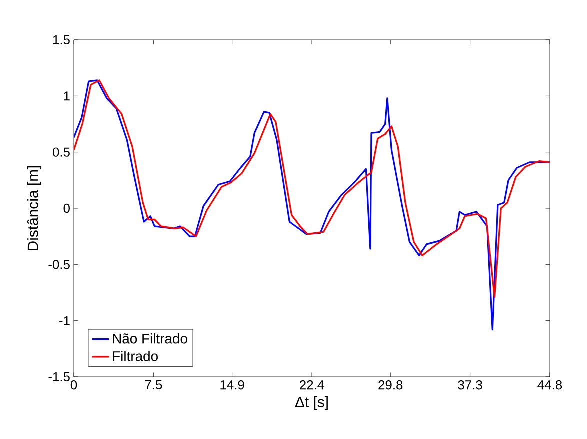  What do you see at coordinates (61, 152) in the screenshot?
I see `y-tick-label: 0.5` at bounding box center [61, 152].